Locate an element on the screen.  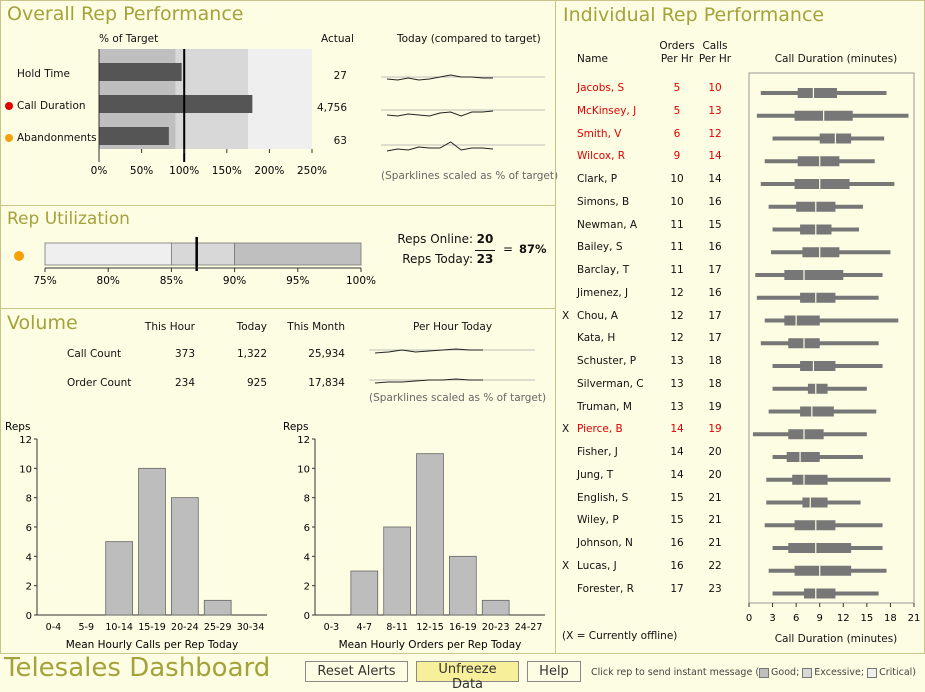
offline-marker: X is located at coordinates (566, 315).